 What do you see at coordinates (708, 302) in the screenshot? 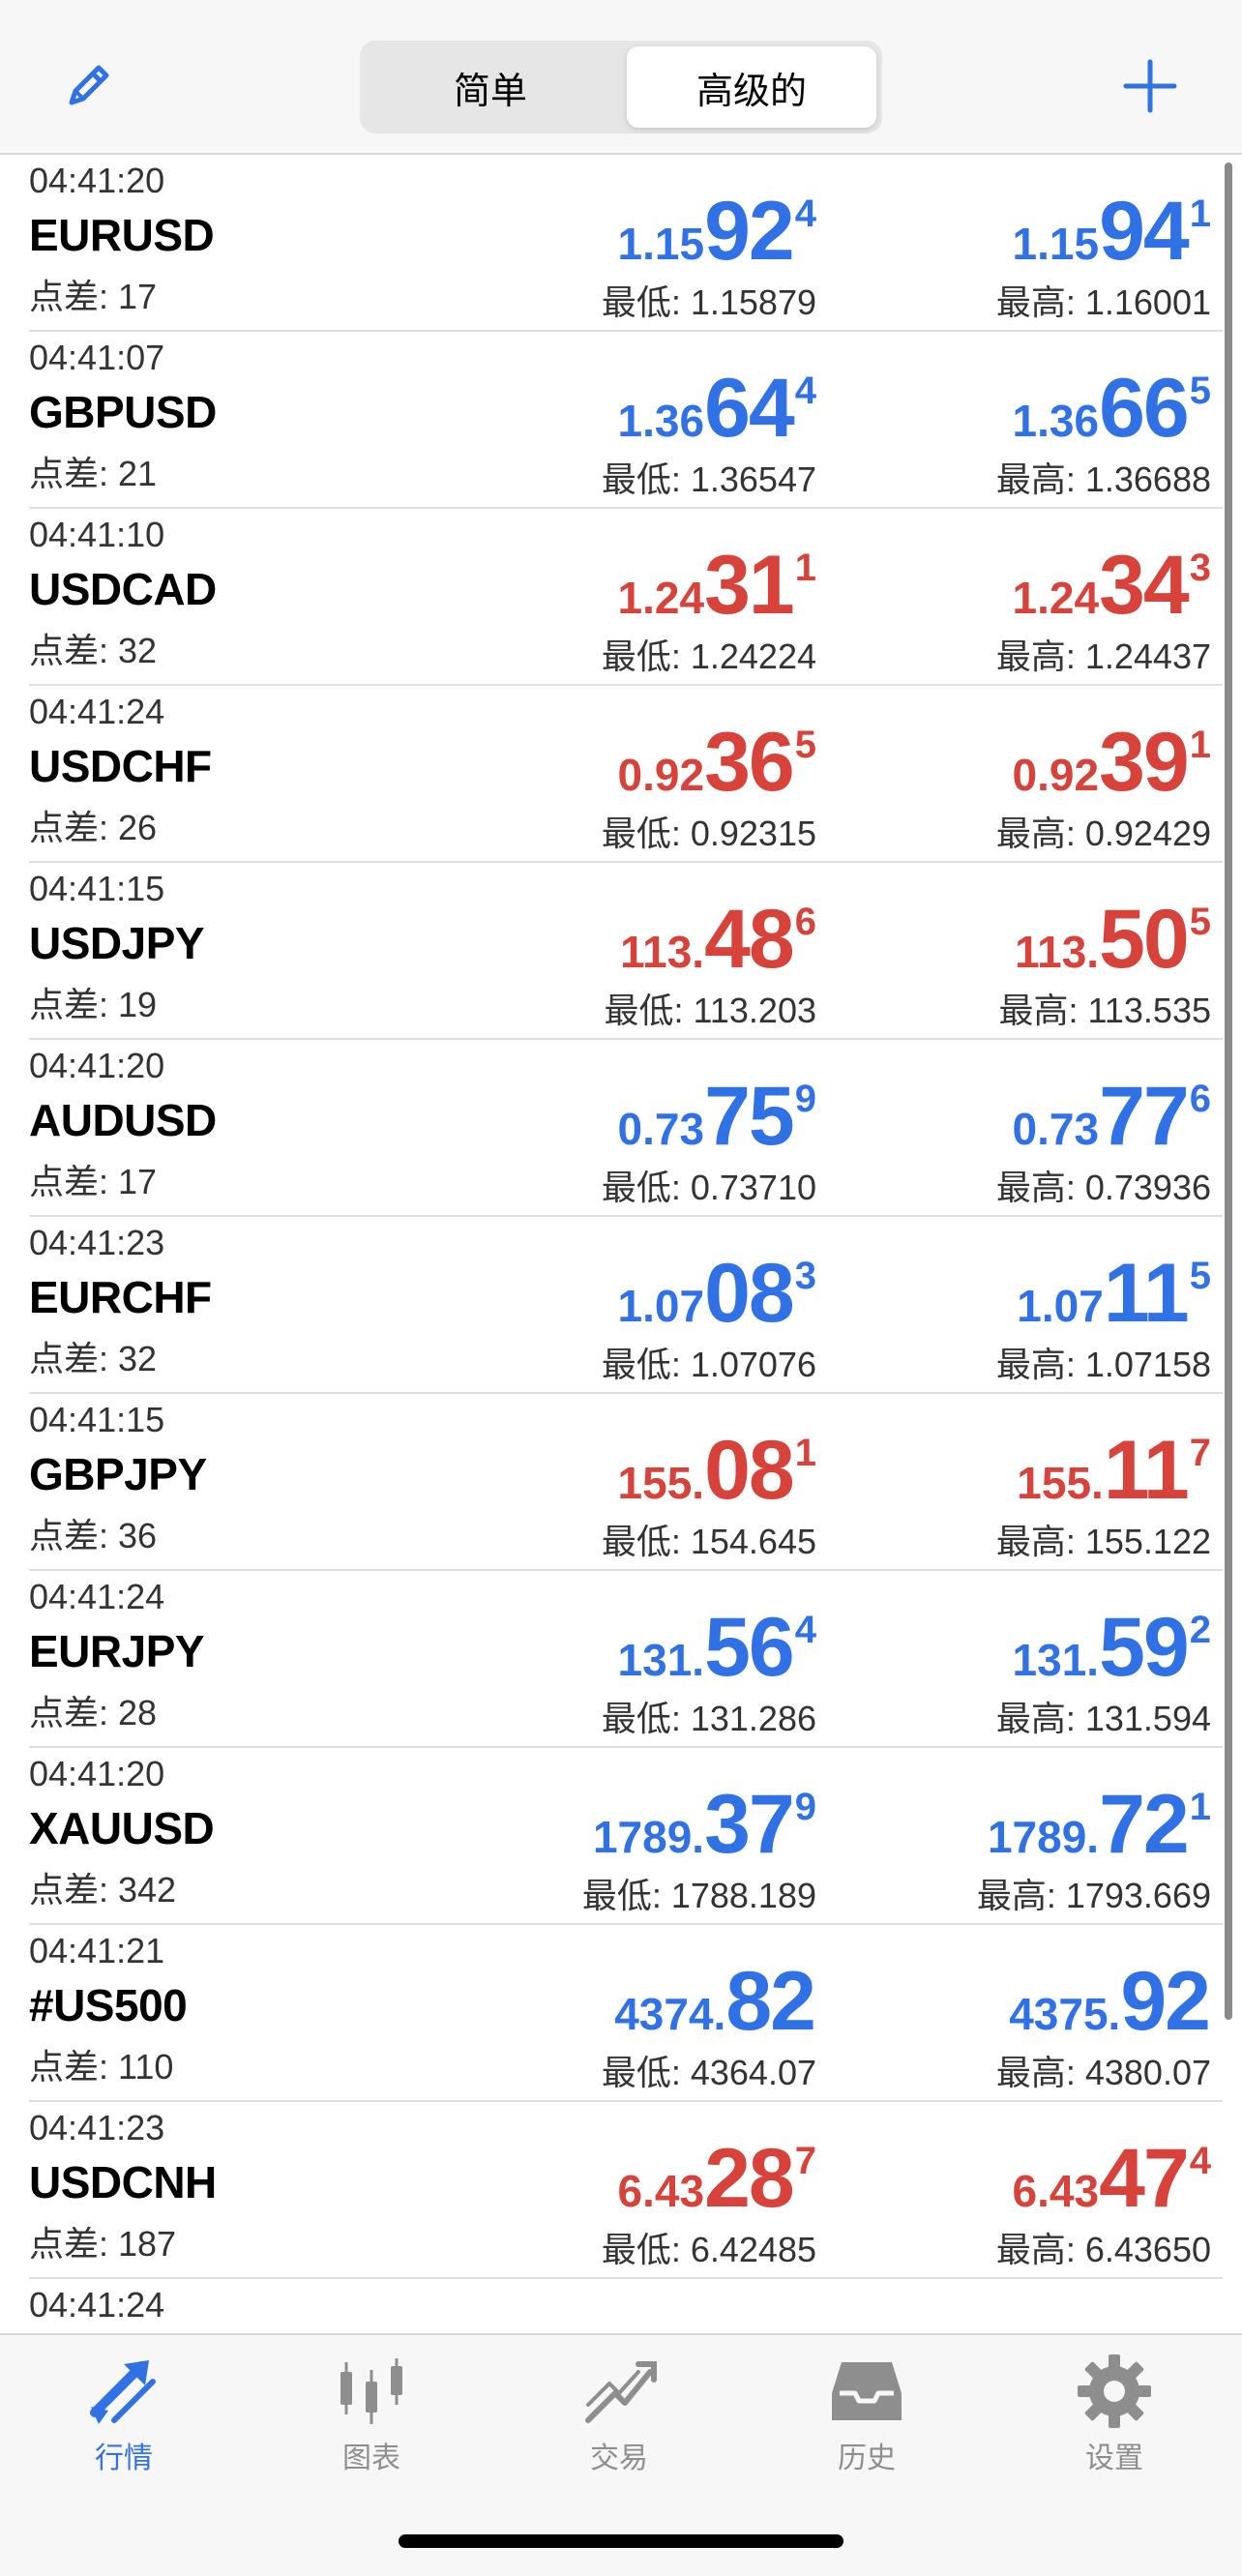
I see `low-price: 最低: 1.15879` at bounding box center [708, 302].